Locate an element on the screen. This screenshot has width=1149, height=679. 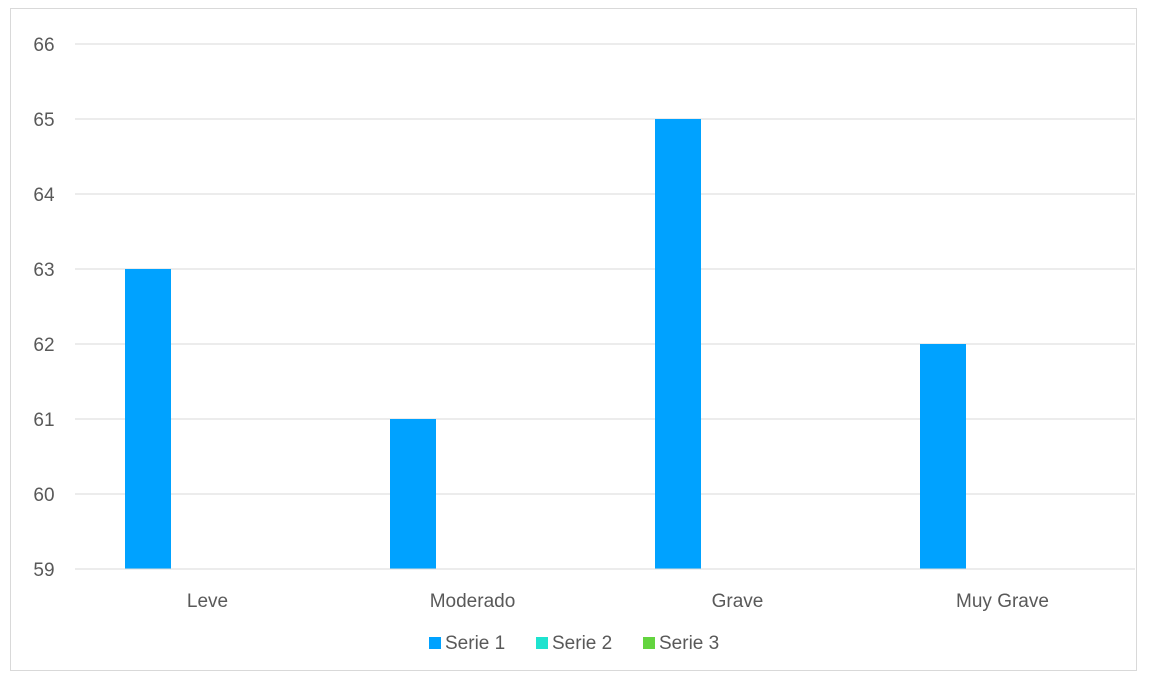
bar-moderado is located at coordinates (413, 494).